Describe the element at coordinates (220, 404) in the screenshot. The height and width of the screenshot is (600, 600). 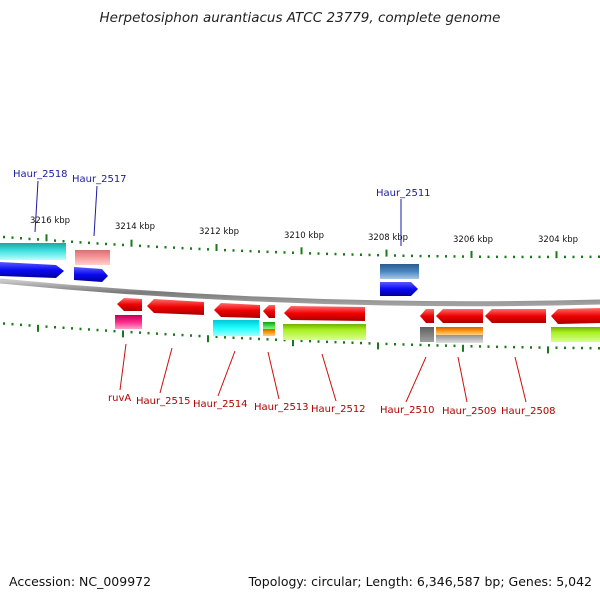
I see `label-haur-2514: Haur_2514` at that location.